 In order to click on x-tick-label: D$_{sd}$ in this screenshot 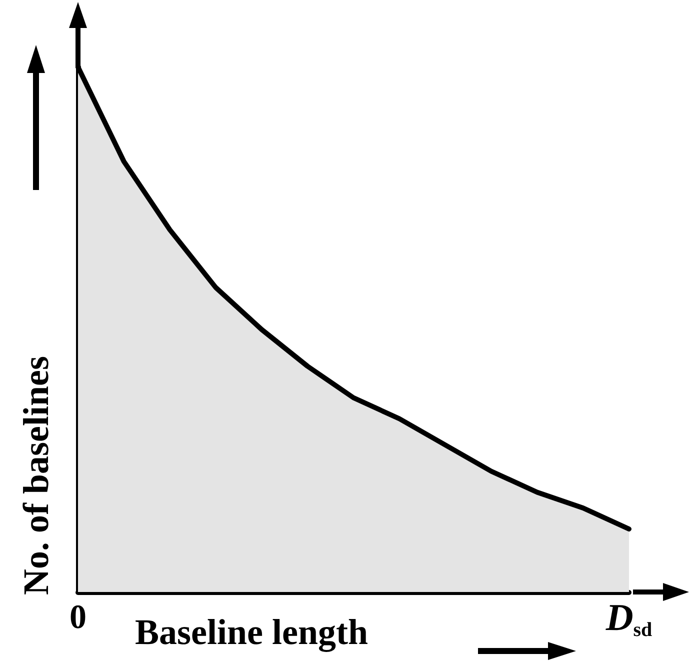, I will do `click(629, 620)`.